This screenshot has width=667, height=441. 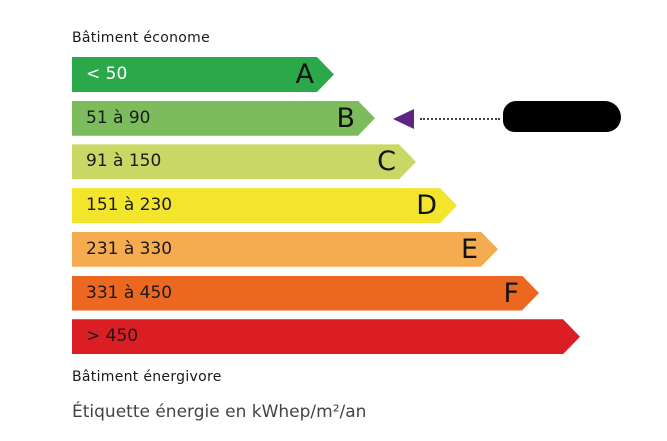 I want to click on class-letter: C, so click(x=386, y=162).